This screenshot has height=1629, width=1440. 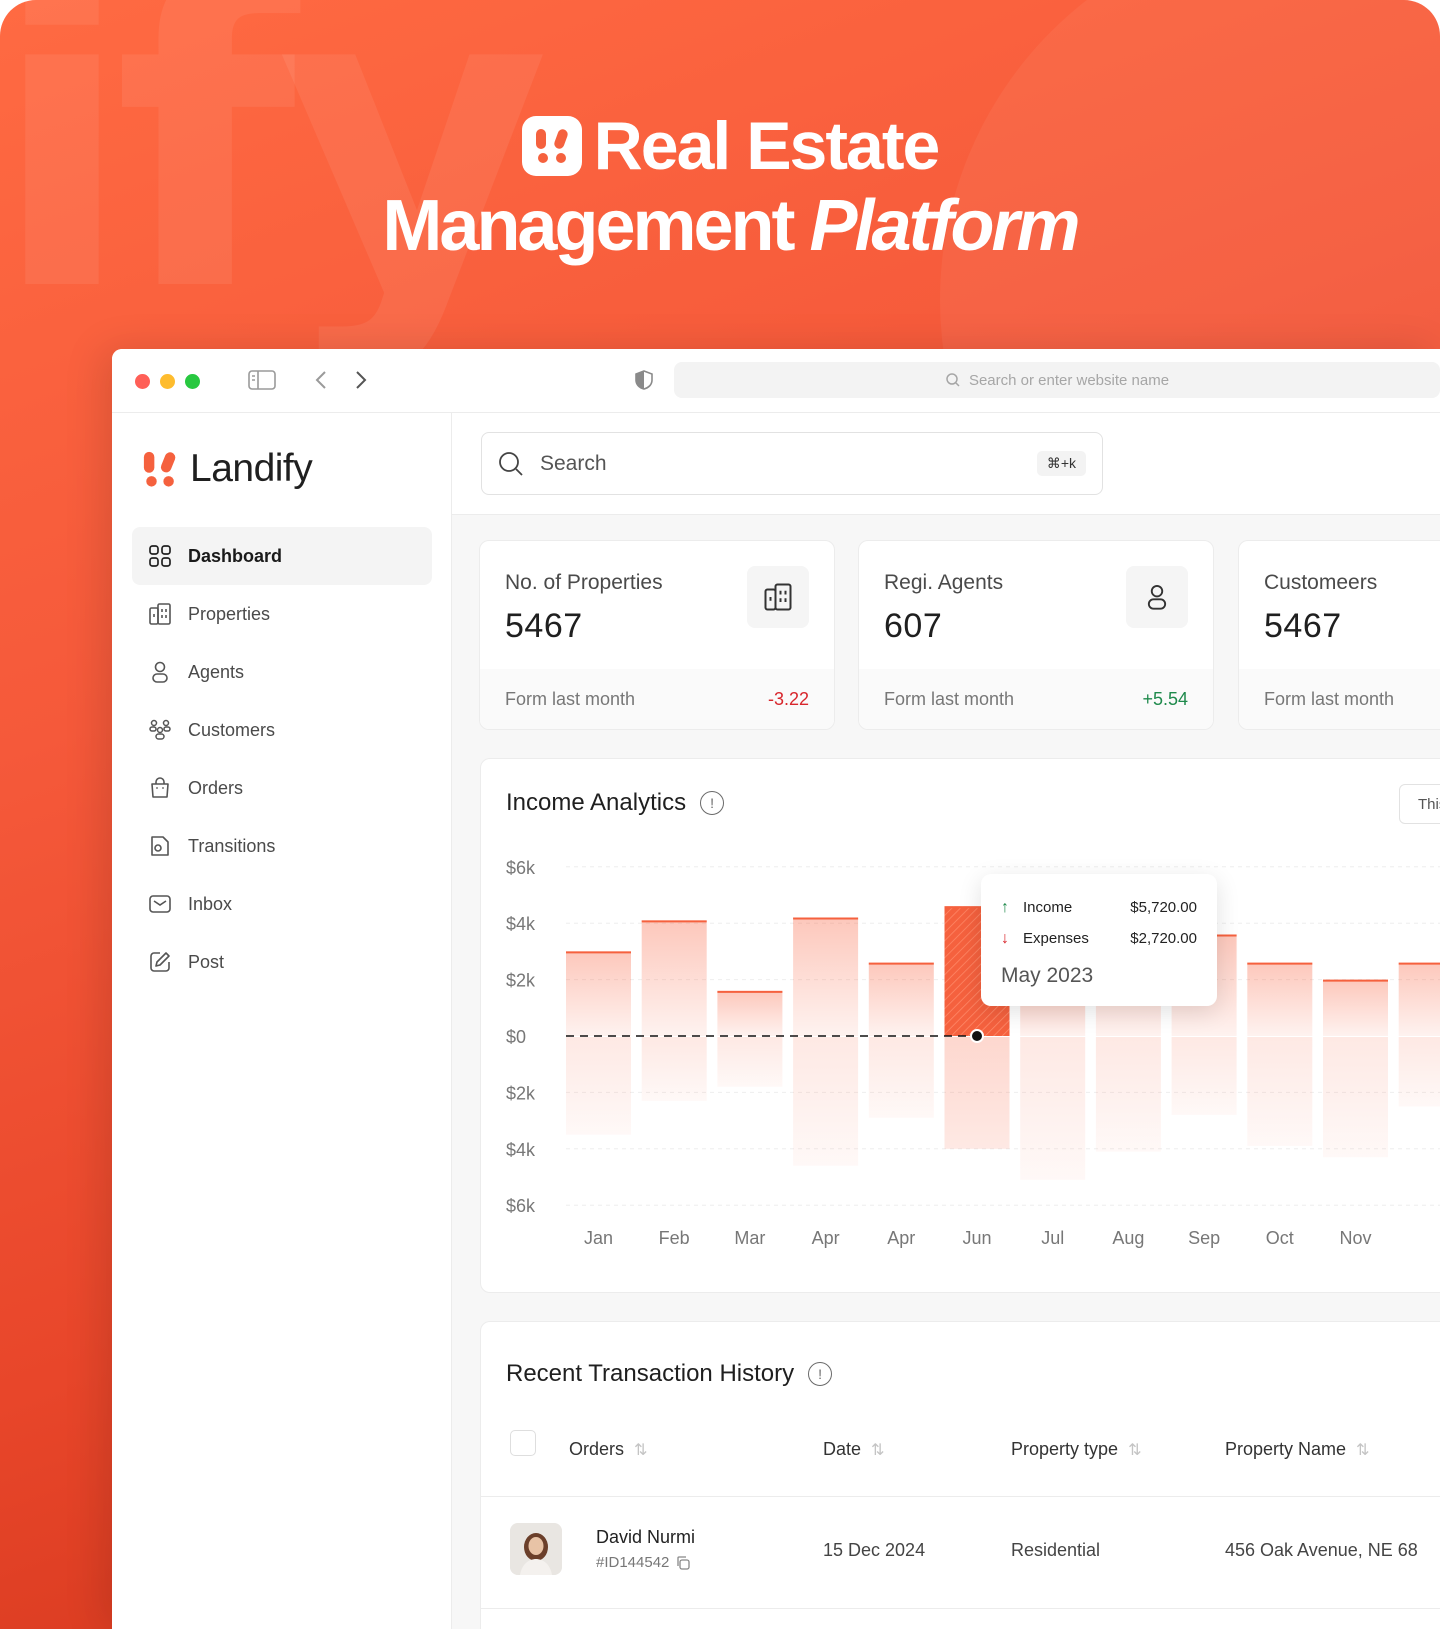 What do you see at coordinates (192, 381) in the screenshot?
I see `maximize-window-button` at bounding box center [192, 381].